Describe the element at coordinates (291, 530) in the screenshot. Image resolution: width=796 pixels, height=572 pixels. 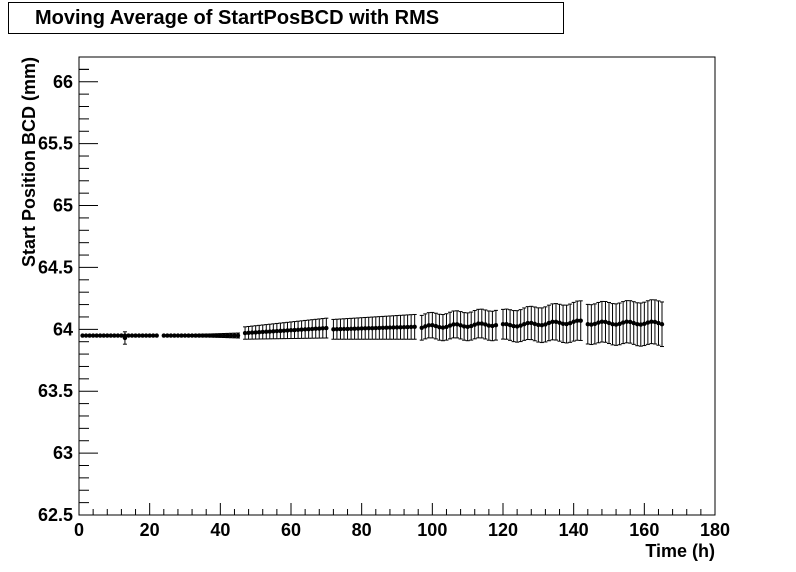
I see `x-tick-label: 60` at that location.